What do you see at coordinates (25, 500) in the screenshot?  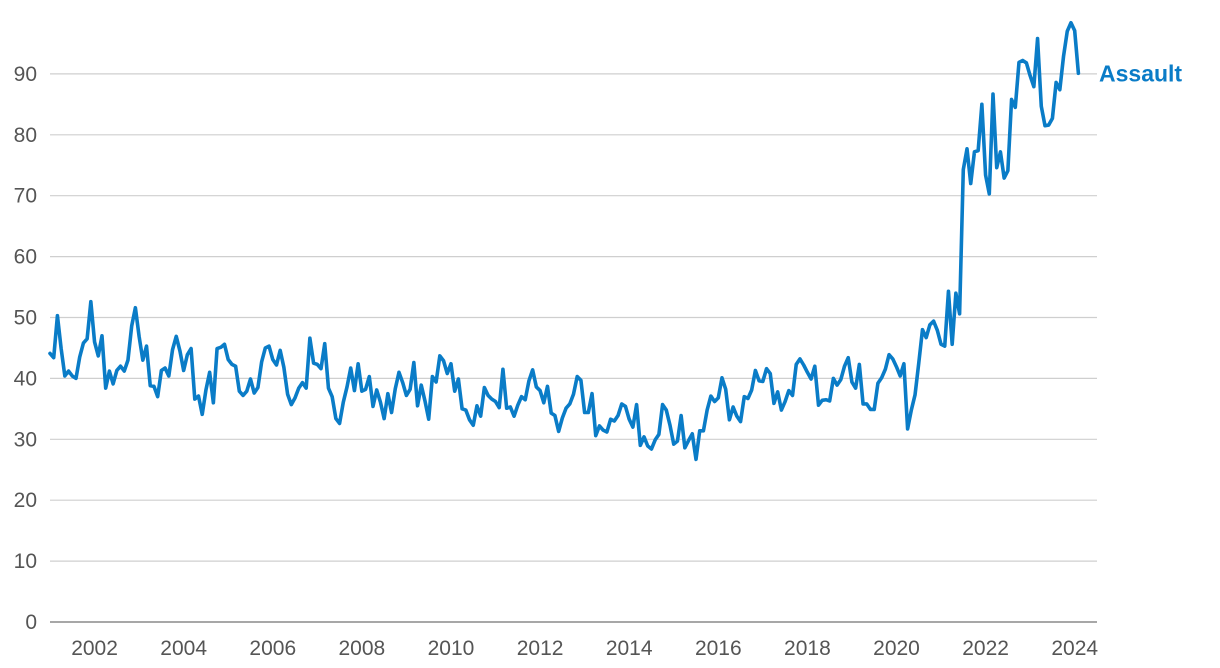 I see `y-tick-label: 20` at bounding box center [25, 500].